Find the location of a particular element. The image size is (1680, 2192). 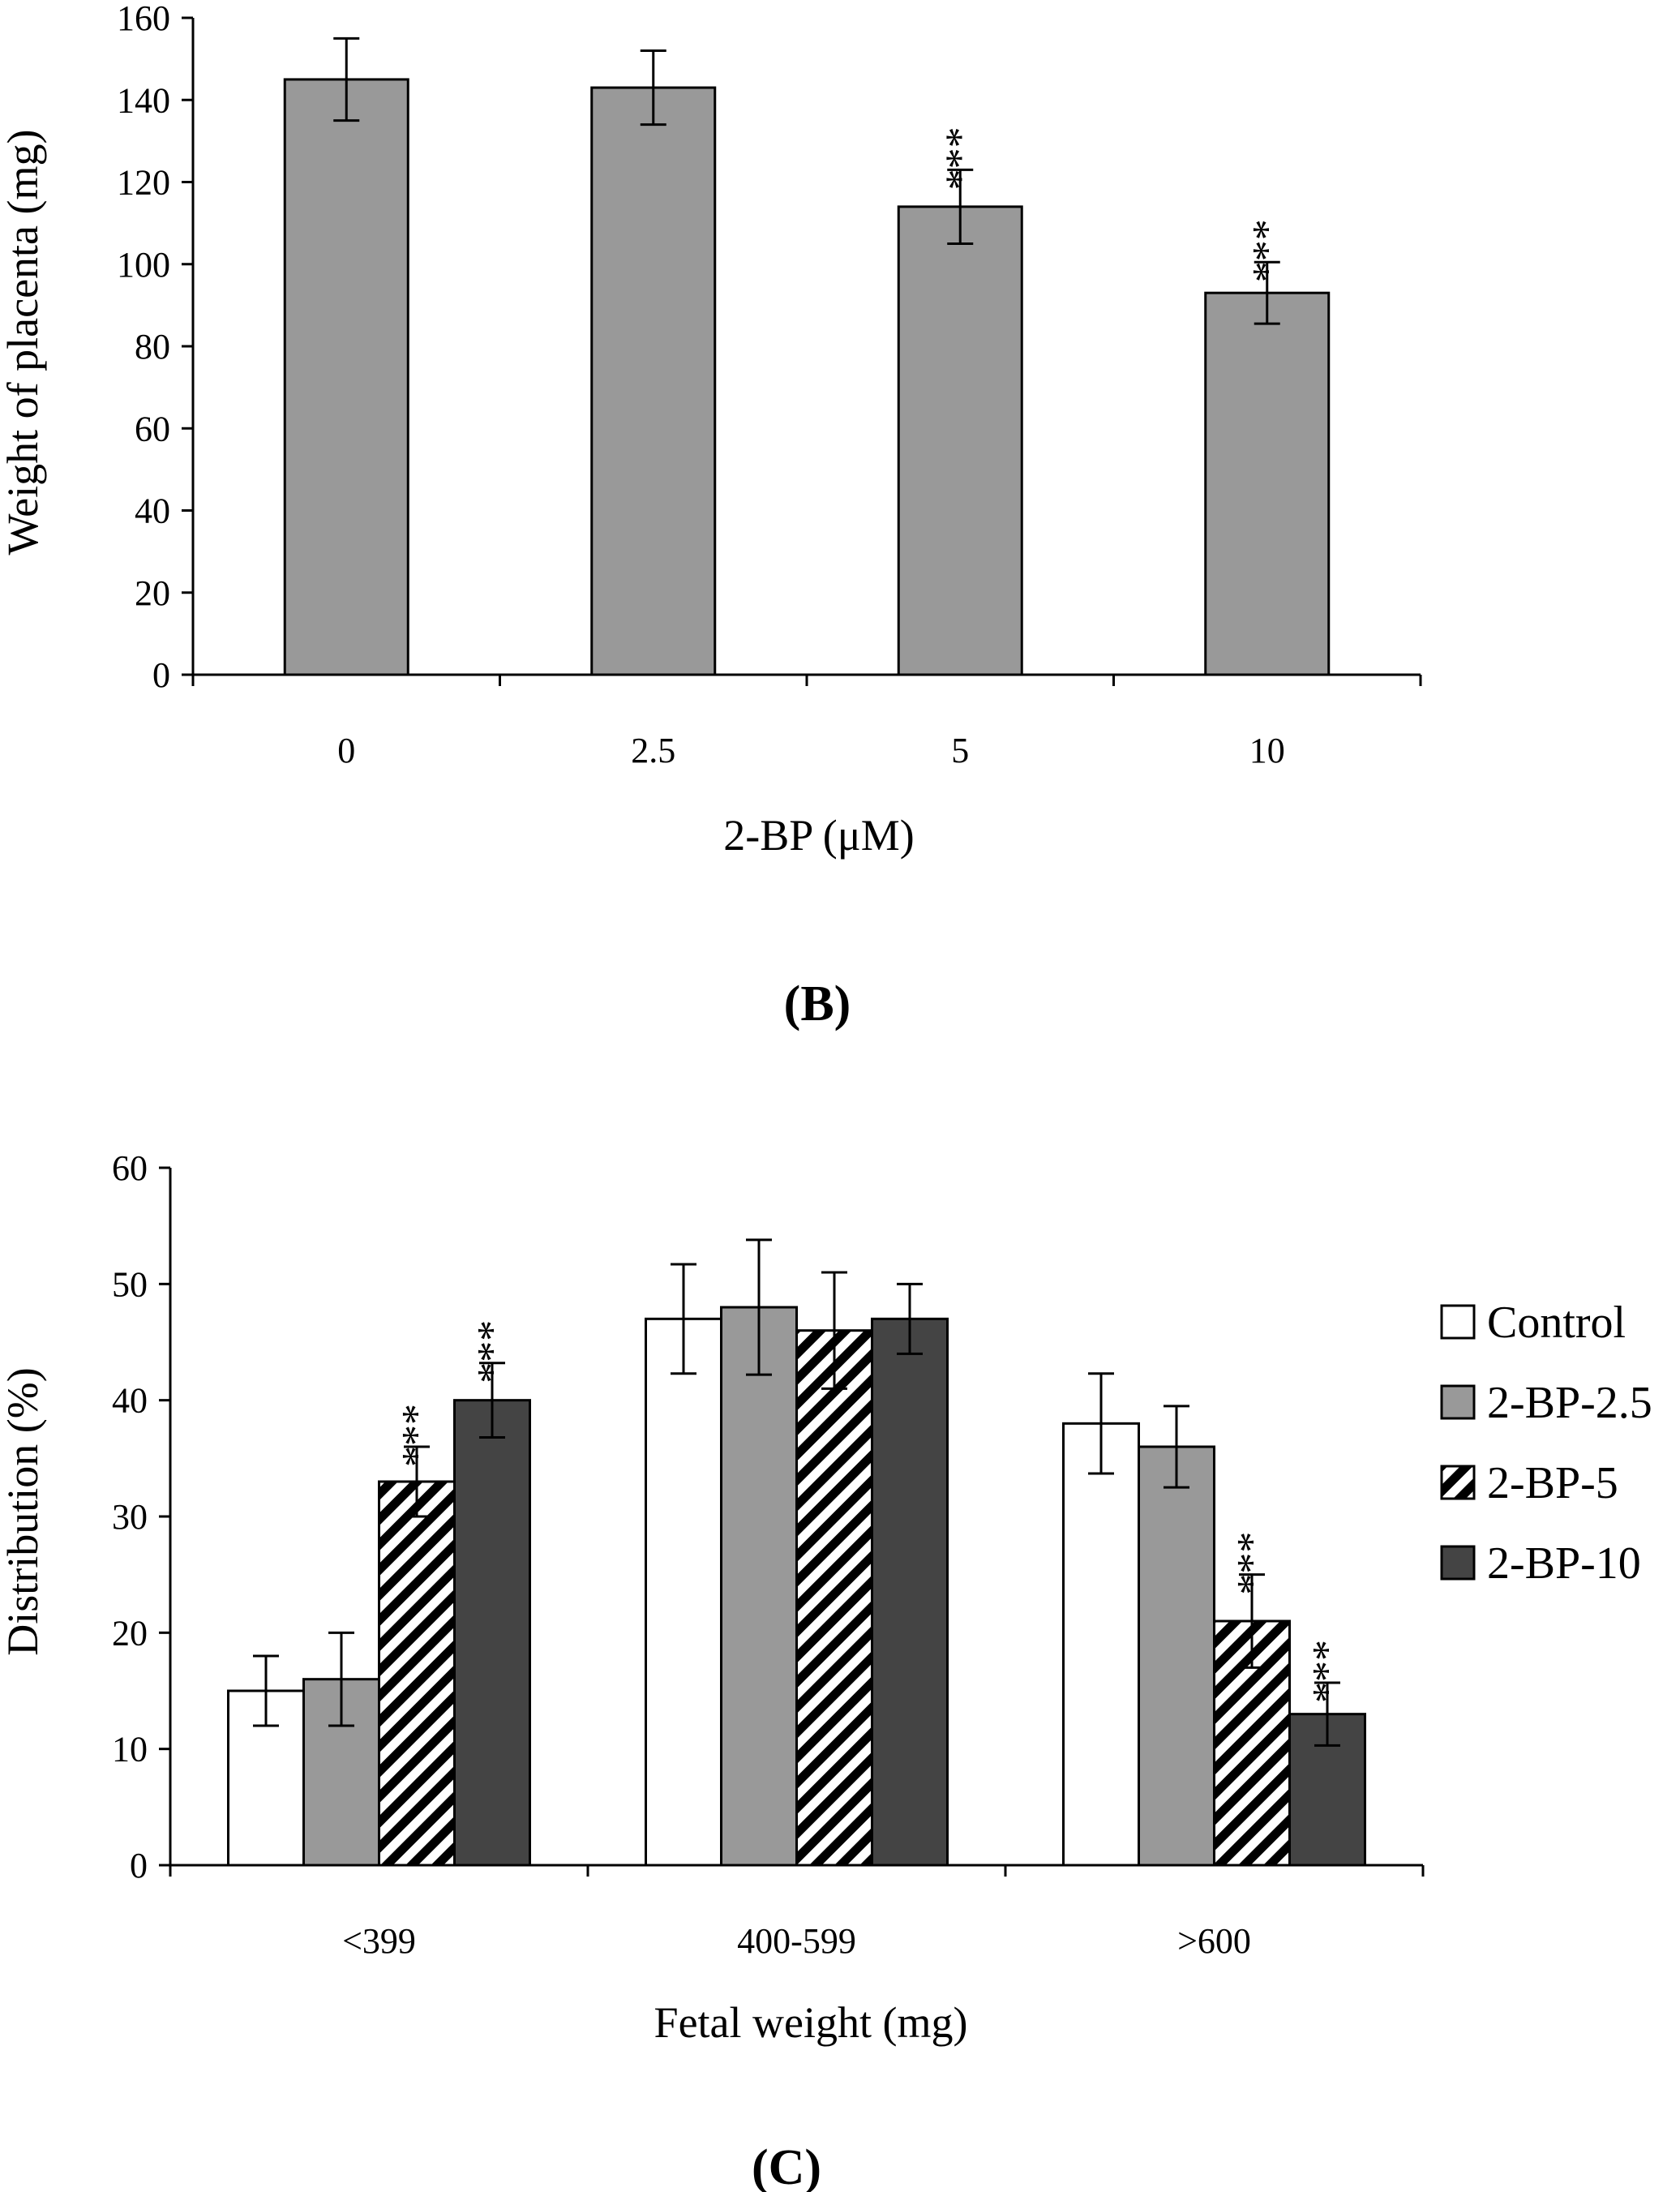

placenta-y-tick-label: 160 is located at coordinates (144, 19).